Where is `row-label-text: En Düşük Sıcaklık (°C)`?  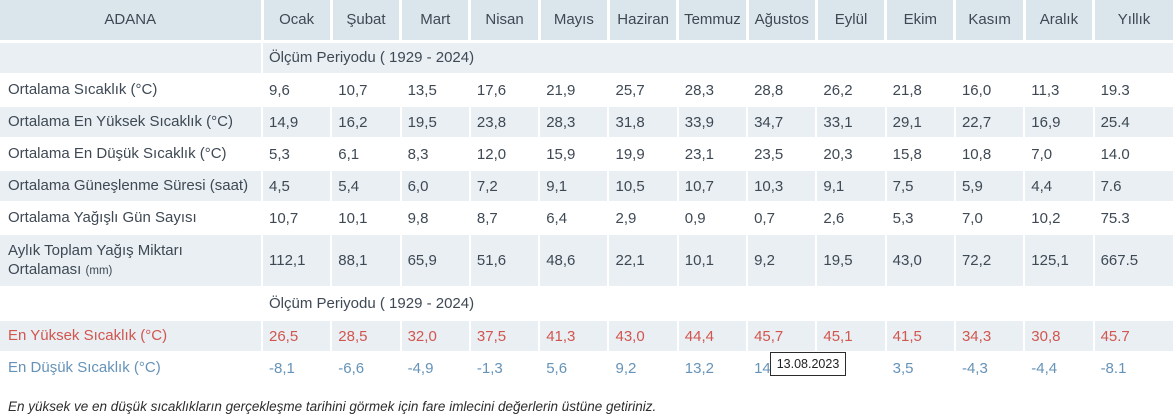 row-label-text: En Düşük Sıcaklık (°C) is located at coordinates (84, 367).